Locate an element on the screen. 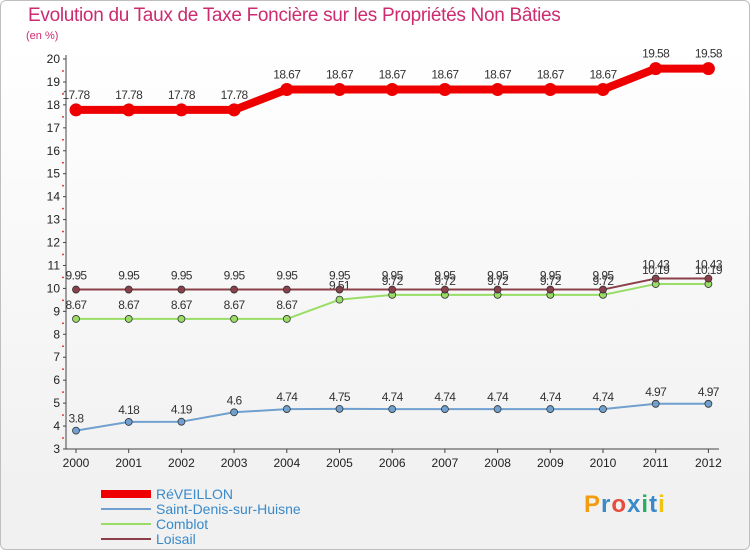  data-label-comblot-2000: 8.67 is located at coordinates (77, 305).